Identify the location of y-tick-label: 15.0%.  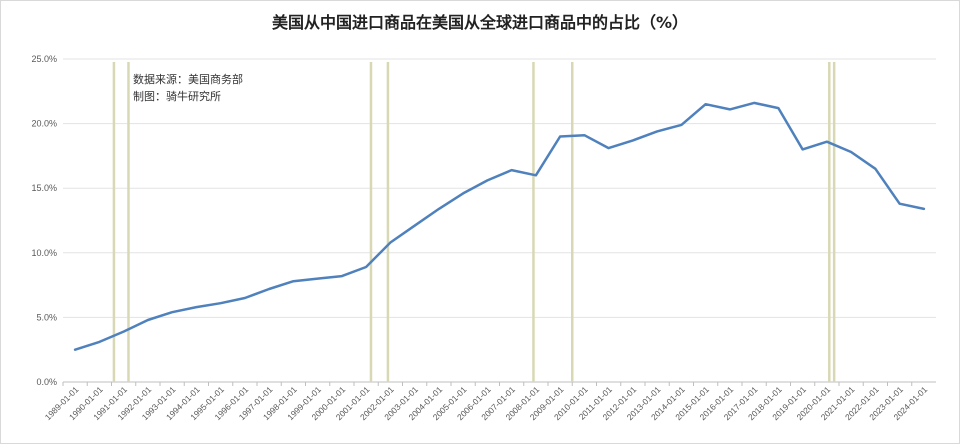
(44, 188).